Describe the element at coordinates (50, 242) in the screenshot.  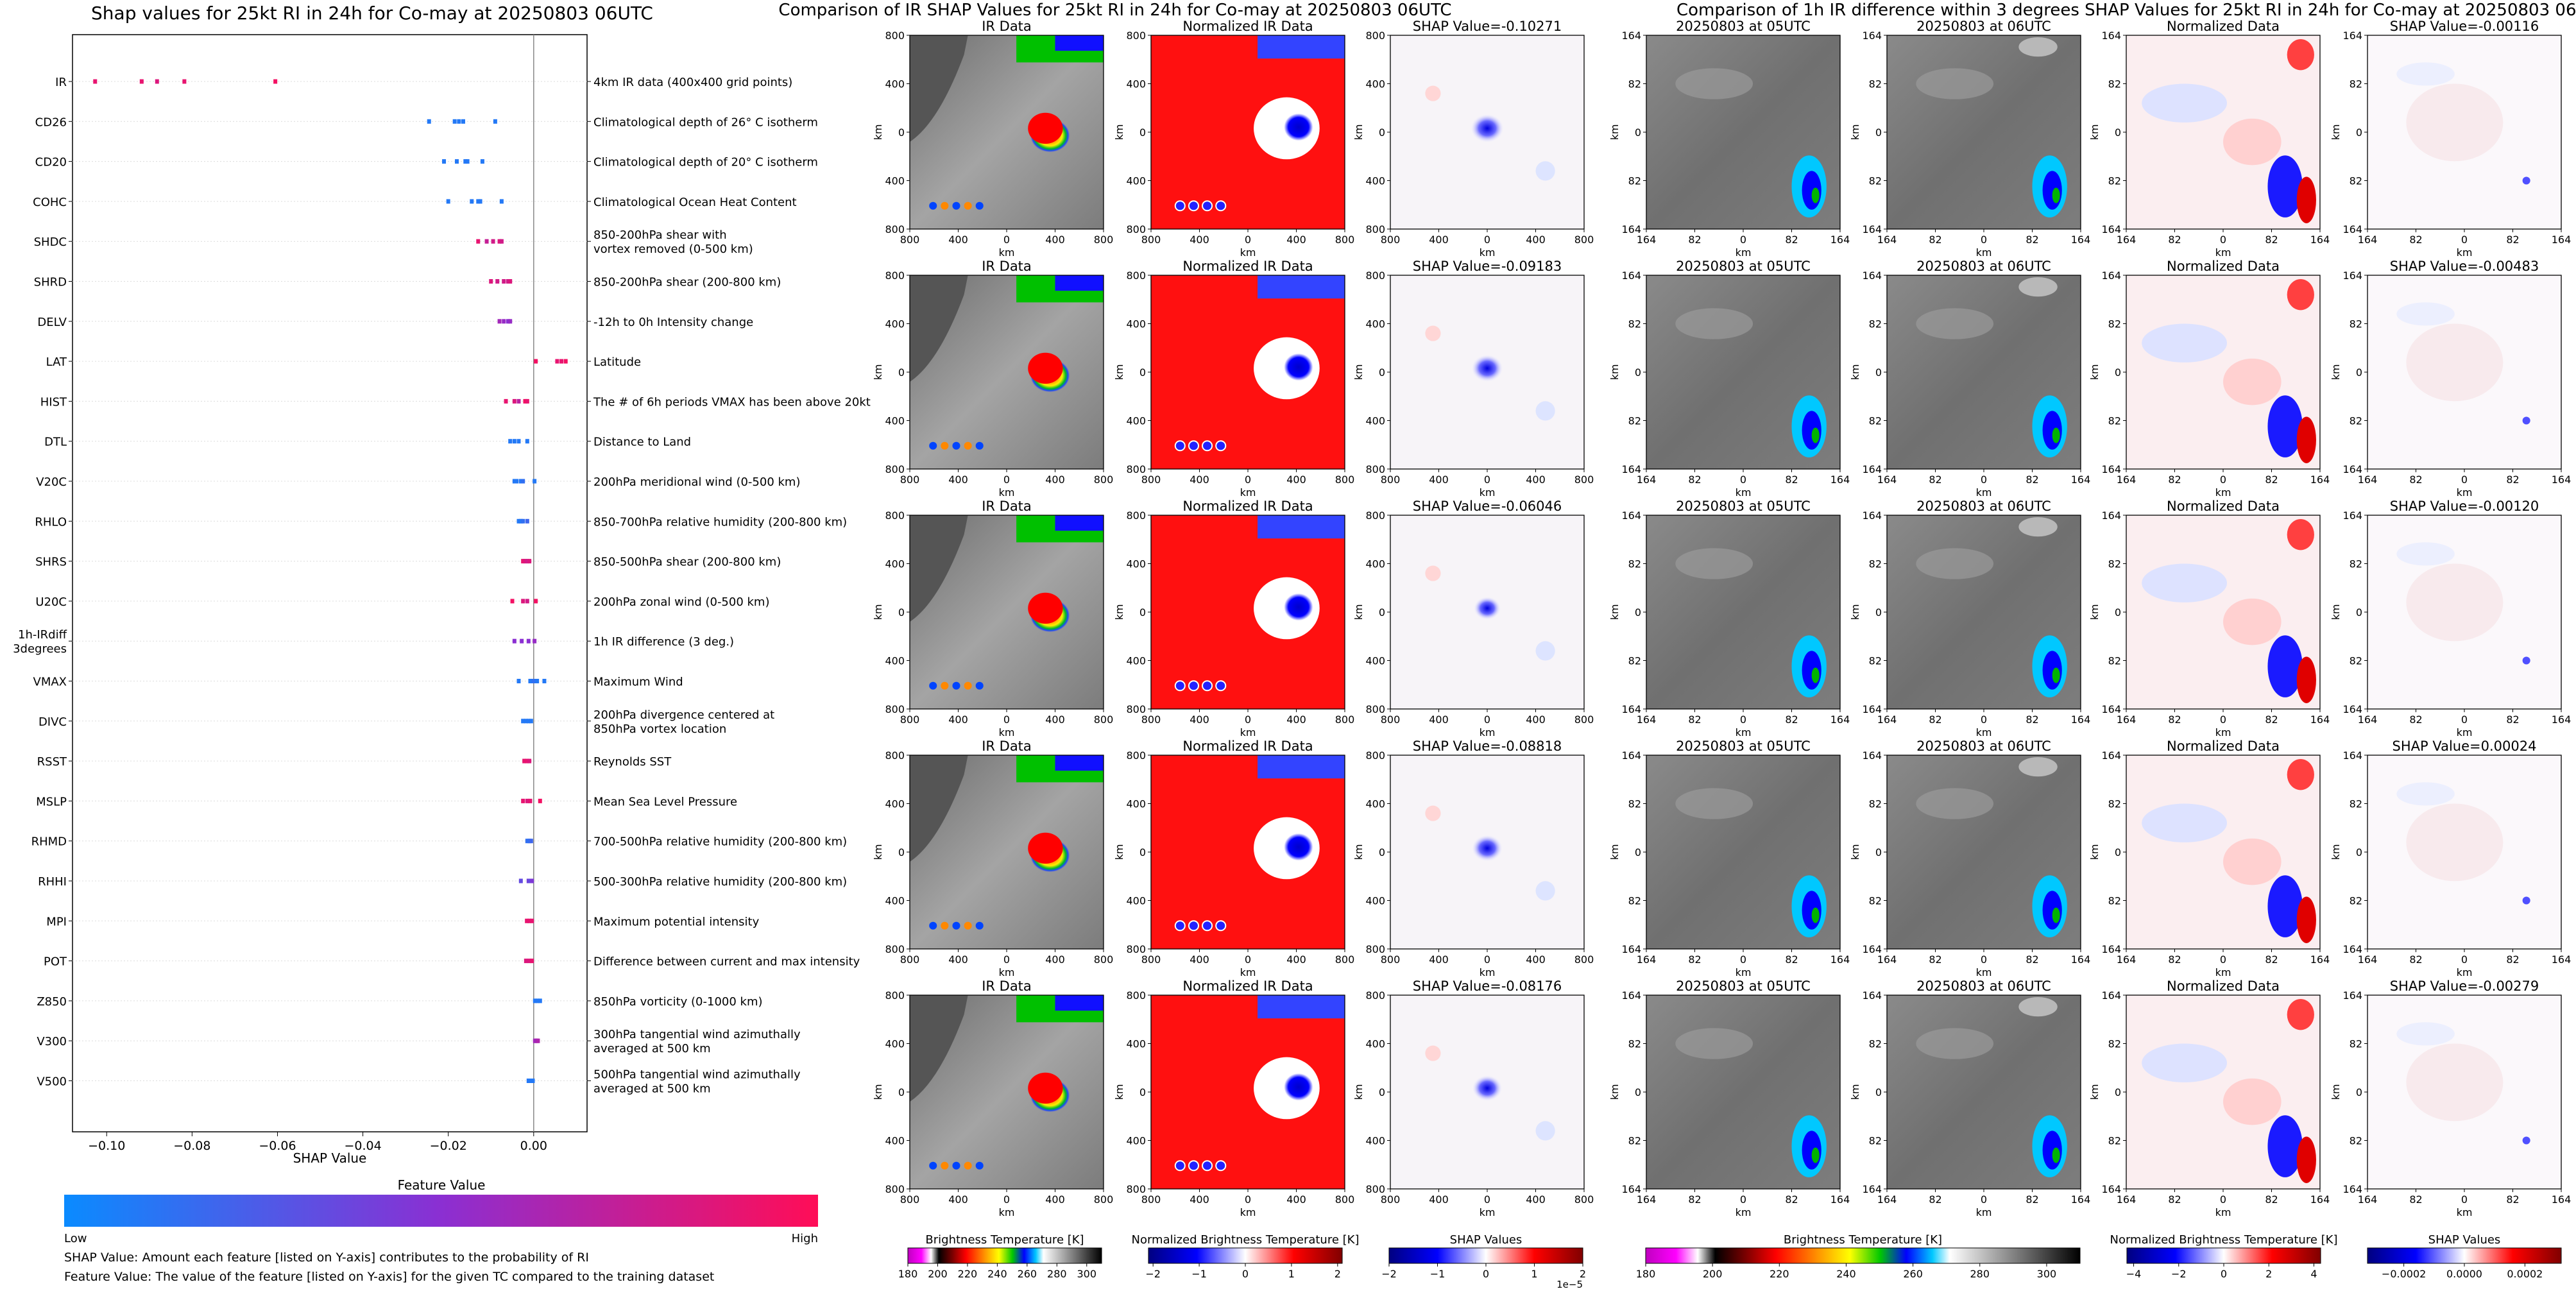
I see `feature-label: SHDC` at that location.